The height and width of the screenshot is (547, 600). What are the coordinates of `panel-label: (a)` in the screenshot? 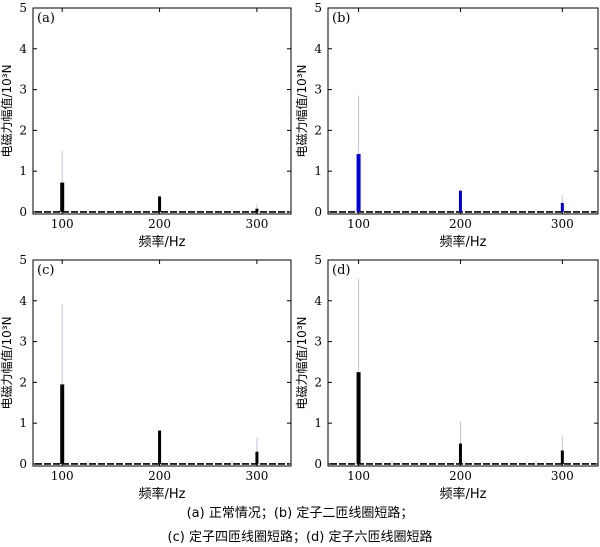 It's located at (46, 18).